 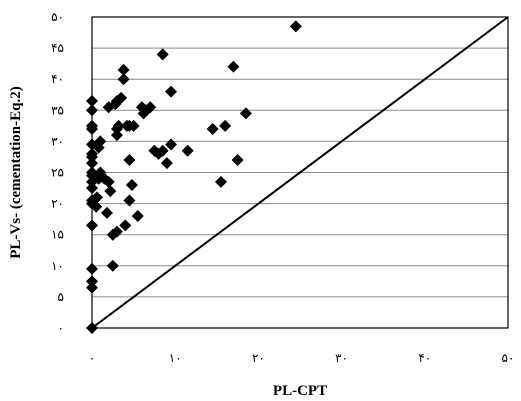 I want to click on x-tick-label: ٠, so click(x=92, y=358).